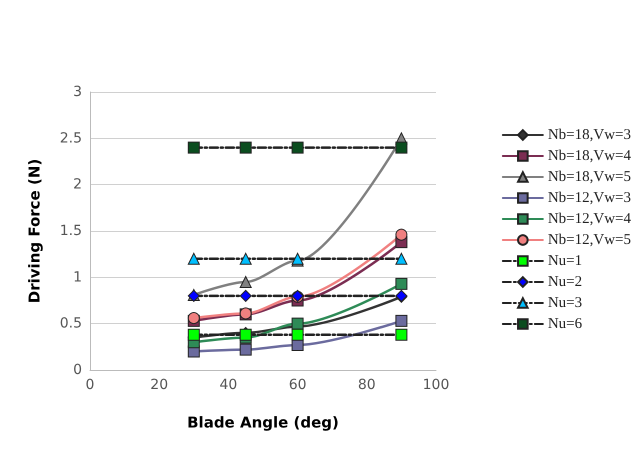  I want to click on y-tick-label: 0, so click(77, 370).